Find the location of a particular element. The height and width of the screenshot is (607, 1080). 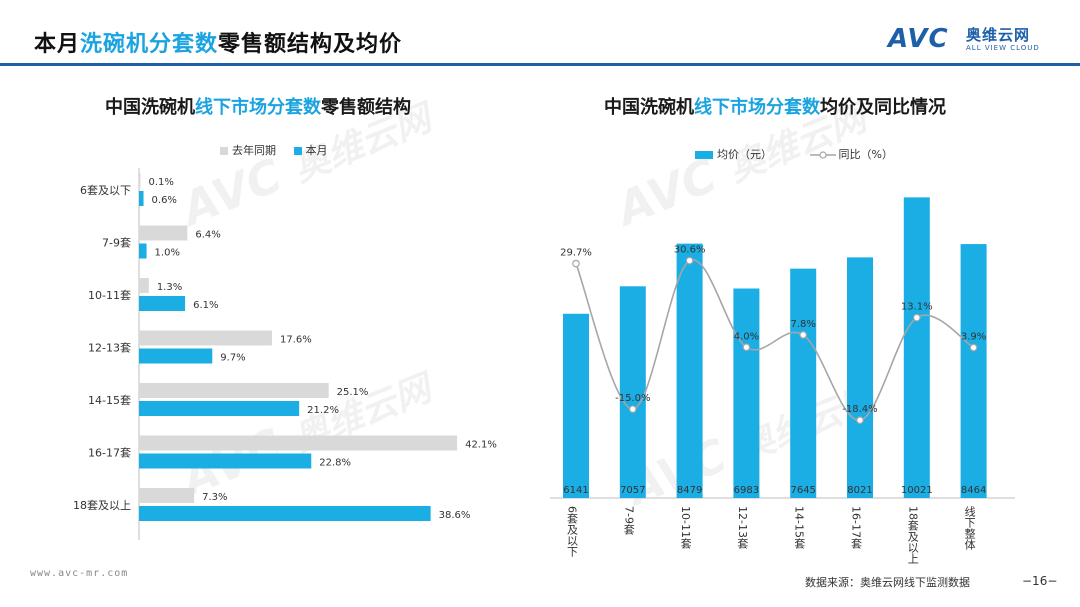

bar-label-current: 1.0% is located at coordinates (167, 253).